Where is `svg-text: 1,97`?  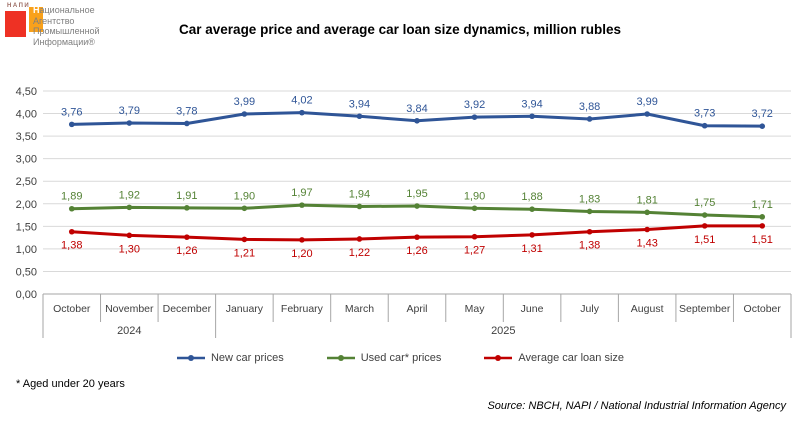
svg-text: 1,97 is located at coordinates (301, 193).